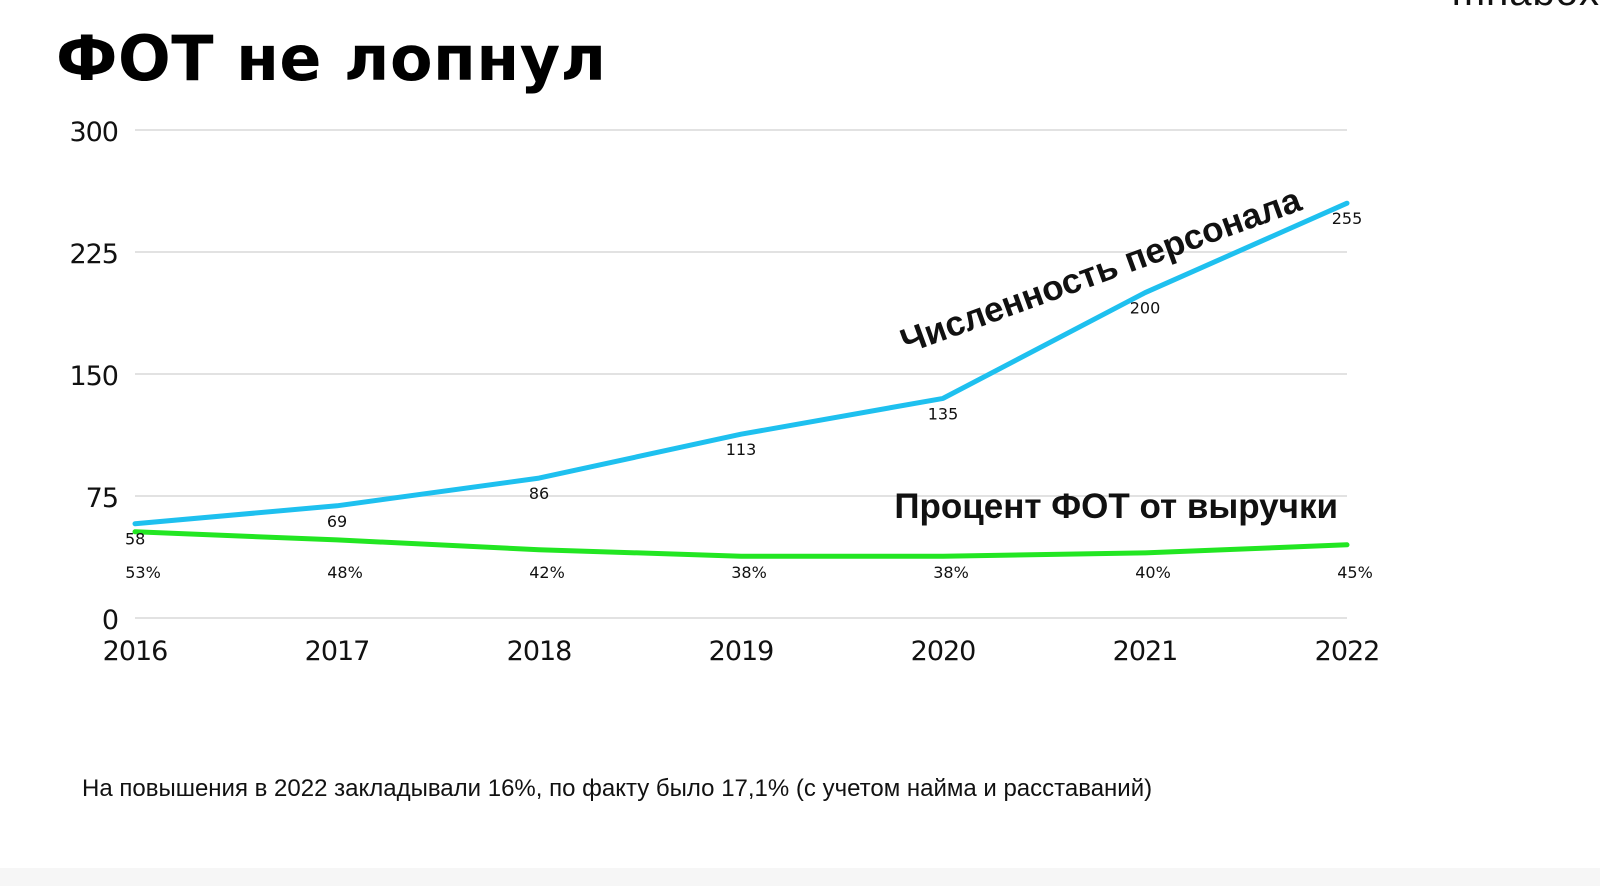  I want to click on payroll-percent-data-label: 45%, so click(1355, 572).